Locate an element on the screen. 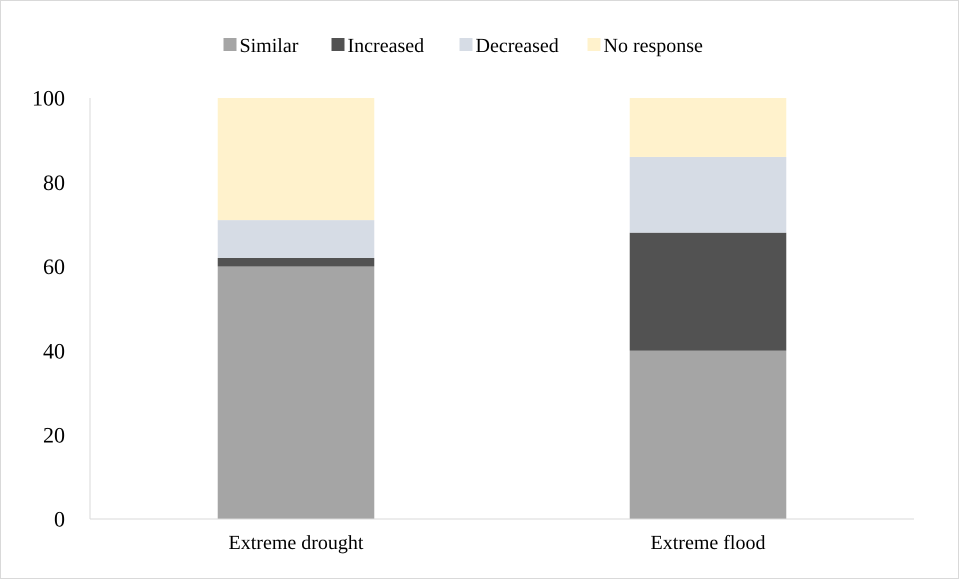  x-tick-label: Extreme flood is located at coordinates (708, 543).